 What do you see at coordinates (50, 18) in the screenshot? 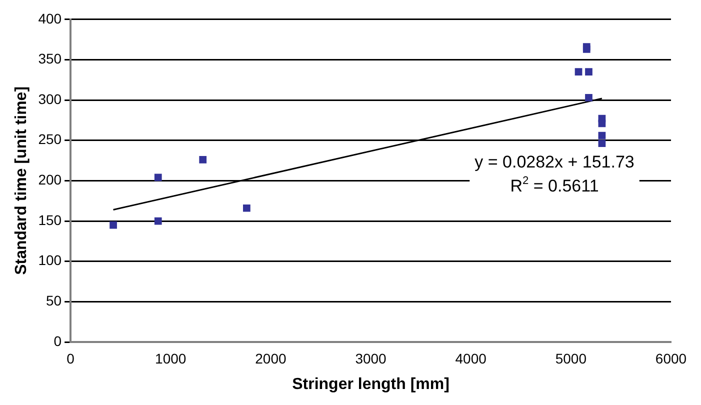
I see `y-tick-label: 400` at bounding box center [50, 18].